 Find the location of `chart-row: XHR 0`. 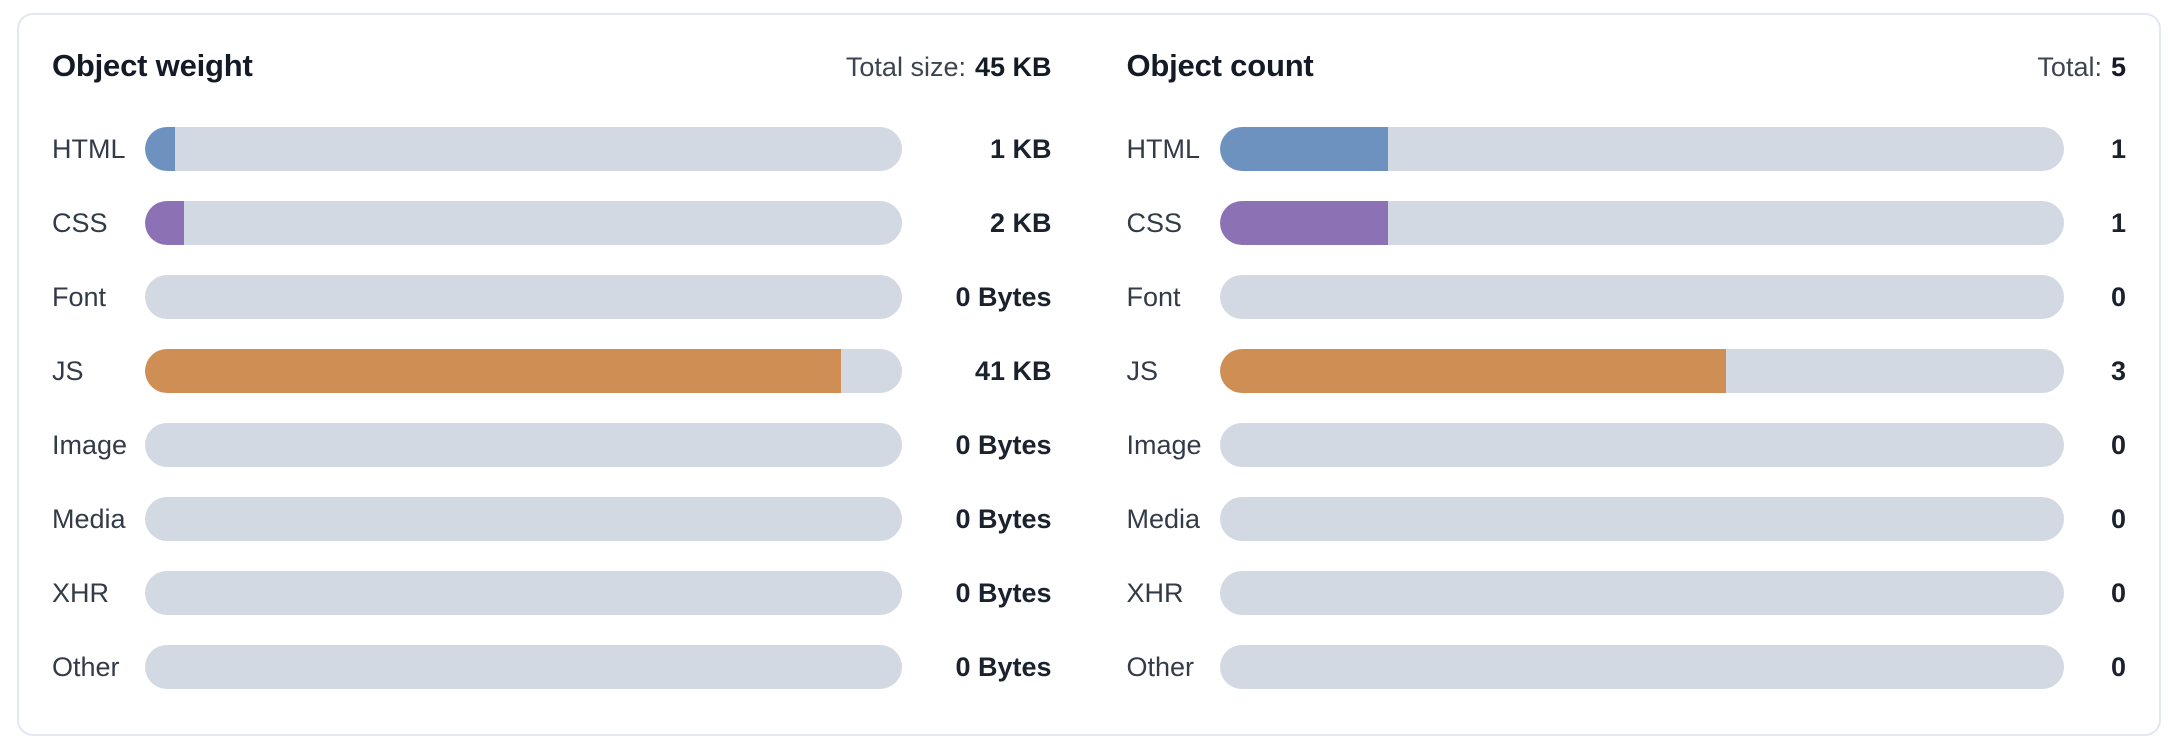

chart-row: XHR 0 is located at coordinates (1626, 593).